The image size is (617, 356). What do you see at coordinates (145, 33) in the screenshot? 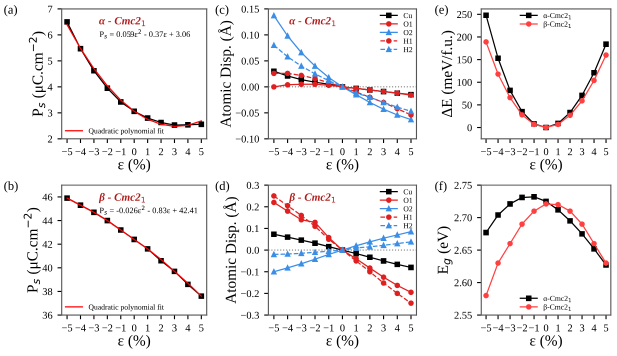
I see `annotation: P$_{s}$ = 0.059ε$^{2}$ - 0.37ε + 3.06` at bounding box center [145, 33].